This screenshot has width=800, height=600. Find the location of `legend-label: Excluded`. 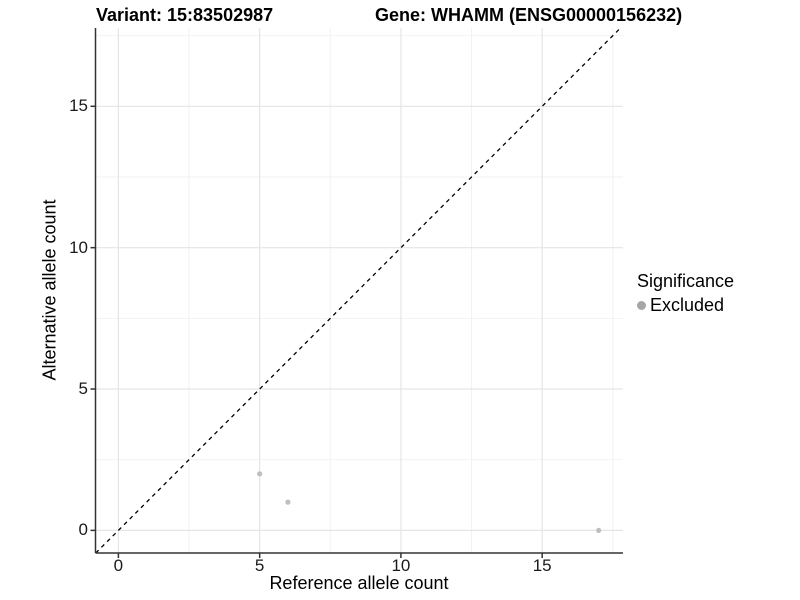

legend-label: Excluded is located at coordinates (687, 305).